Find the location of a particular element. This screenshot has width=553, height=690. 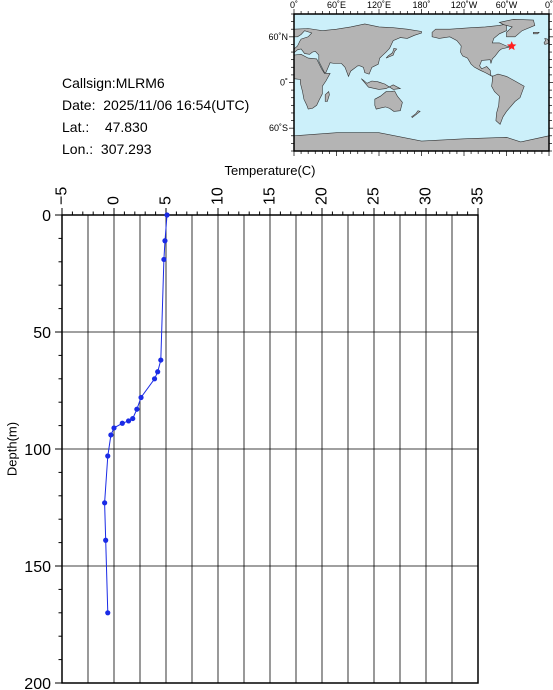

y-tick-label: 150 is located at coordinates (37, 567).